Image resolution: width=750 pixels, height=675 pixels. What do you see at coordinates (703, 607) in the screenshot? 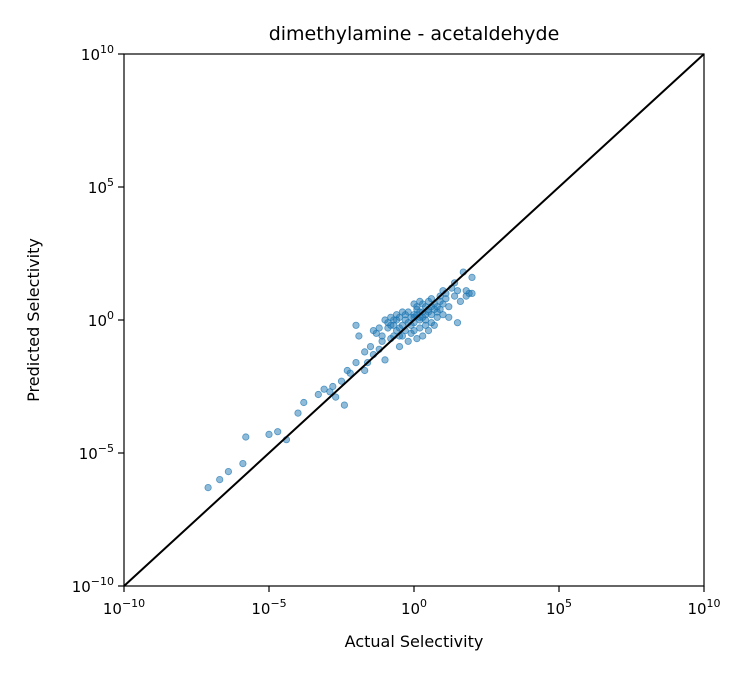
I see `x-tick-label: 10¹⁰` at bounding box center [703, 607].